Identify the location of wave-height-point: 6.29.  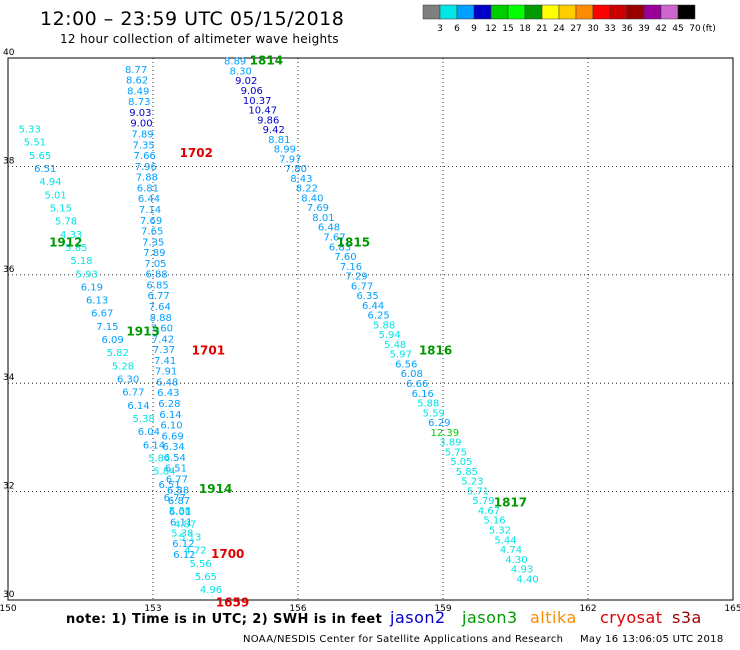
(439, 423).